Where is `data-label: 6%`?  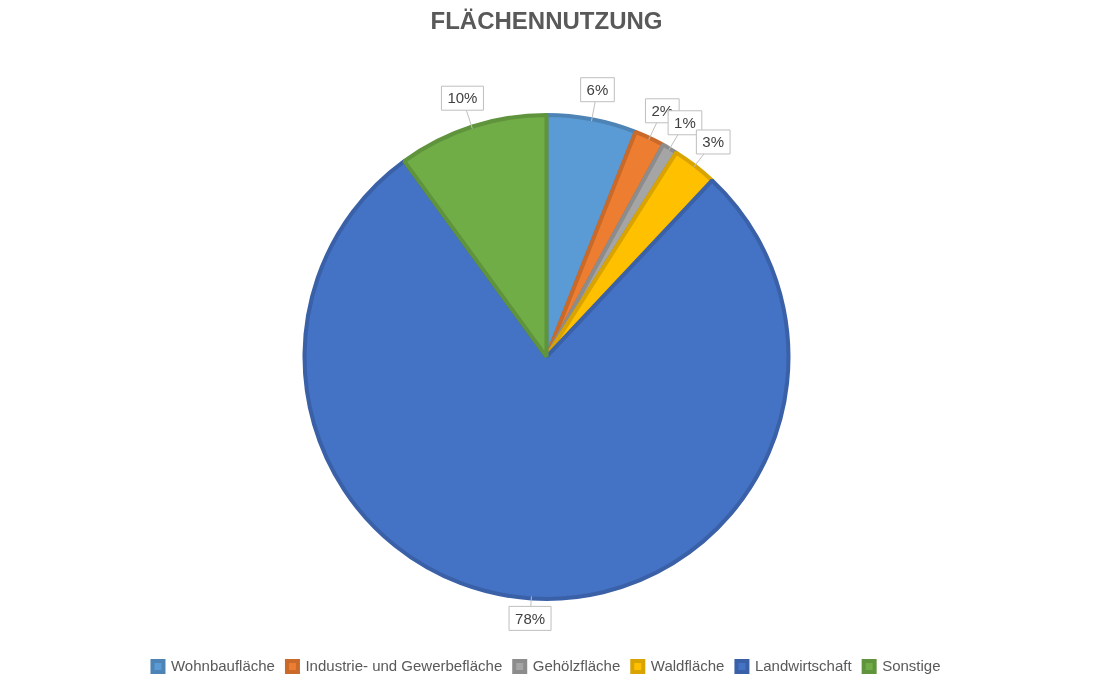 data-label: 6% is located at coordinates (597, 89).